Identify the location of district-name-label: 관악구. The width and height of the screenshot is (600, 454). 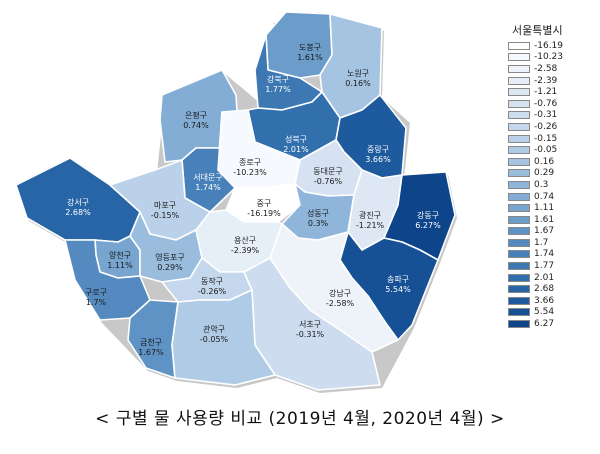
(214, 329).